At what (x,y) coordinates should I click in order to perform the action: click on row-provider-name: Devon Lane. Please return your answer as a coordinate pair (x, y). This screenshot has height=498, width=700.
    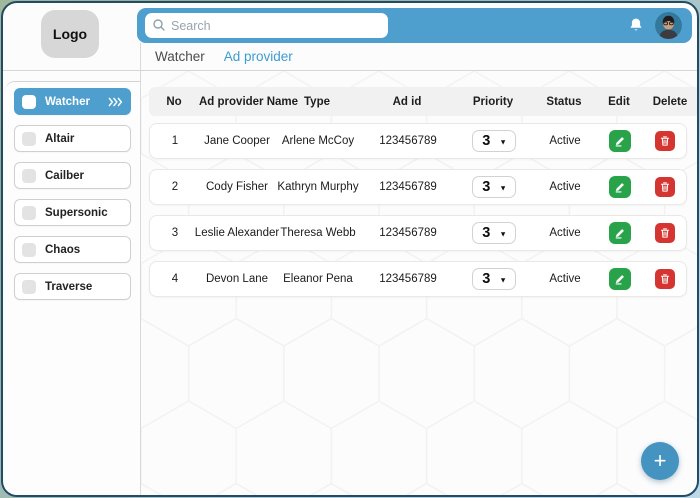
    Looking at the image, I should click on (237, 279).